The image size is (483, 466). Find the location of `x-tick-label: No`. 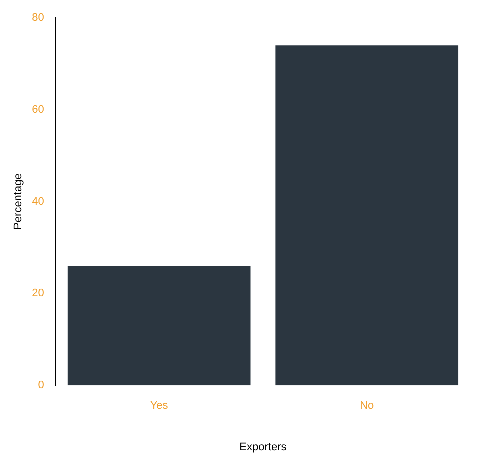

x-tick-label: No is located at coordinates (367, 406).